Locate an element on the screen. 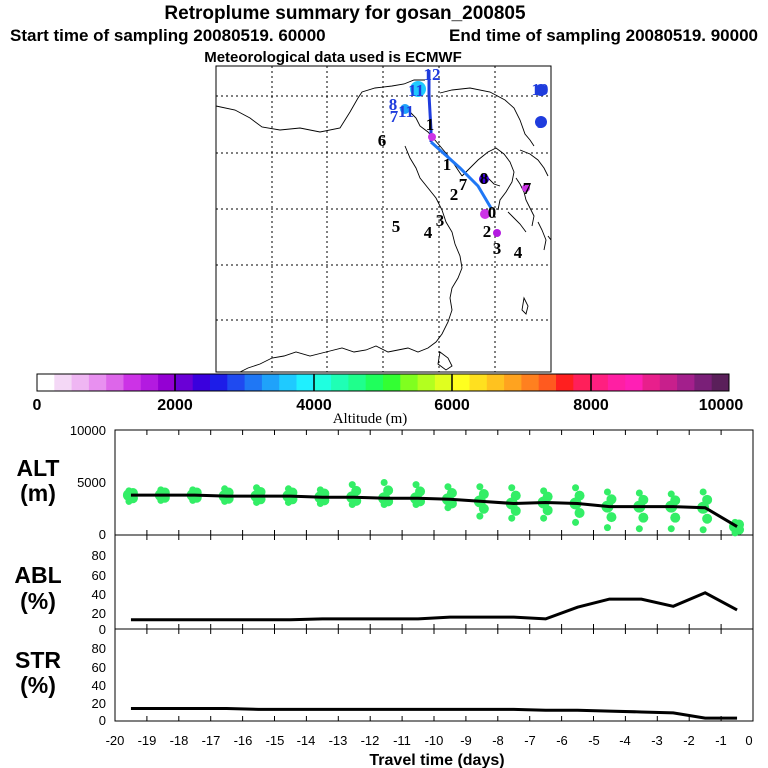  str-ytick: 60 is located at coordinates (99, 667).